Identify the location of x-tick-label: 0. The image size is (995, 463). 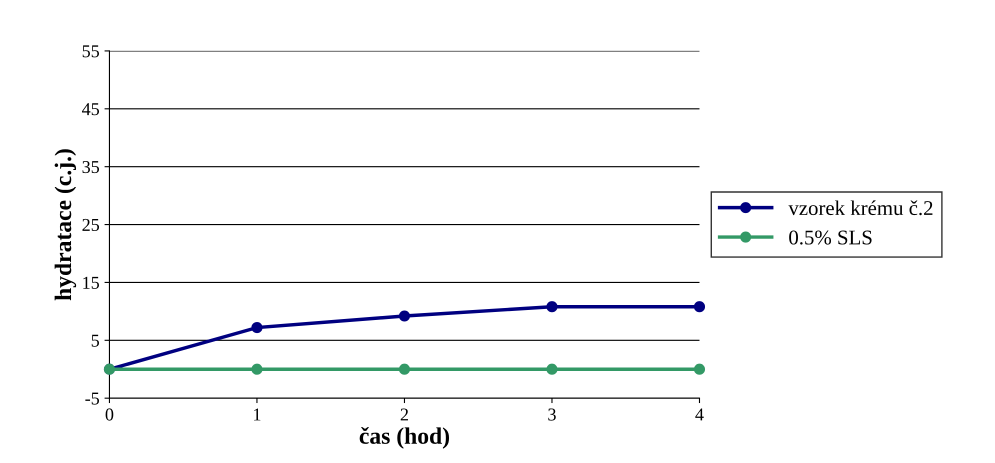
(110, 414).